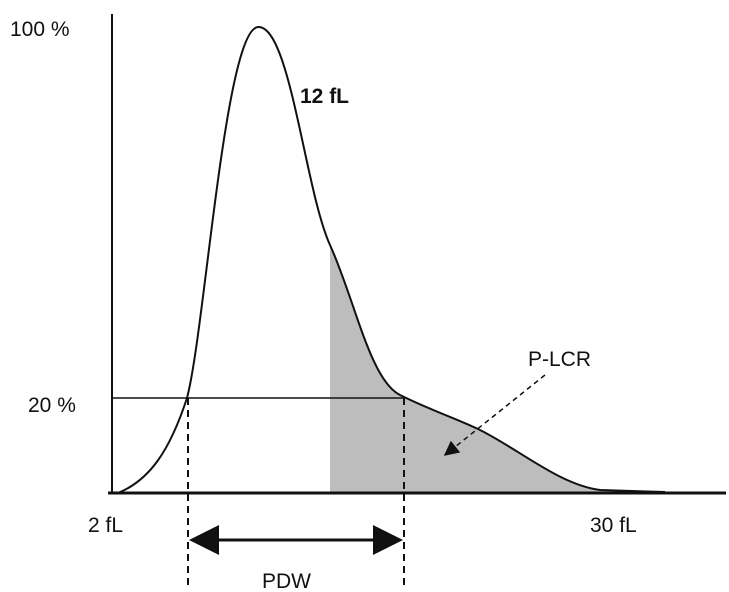 Image resolution: width=729 pixels, height=592 pixels. Describe the element at coordinates (324, 96) in the screenshot. I see `peak-label: 12 fL` at that location.